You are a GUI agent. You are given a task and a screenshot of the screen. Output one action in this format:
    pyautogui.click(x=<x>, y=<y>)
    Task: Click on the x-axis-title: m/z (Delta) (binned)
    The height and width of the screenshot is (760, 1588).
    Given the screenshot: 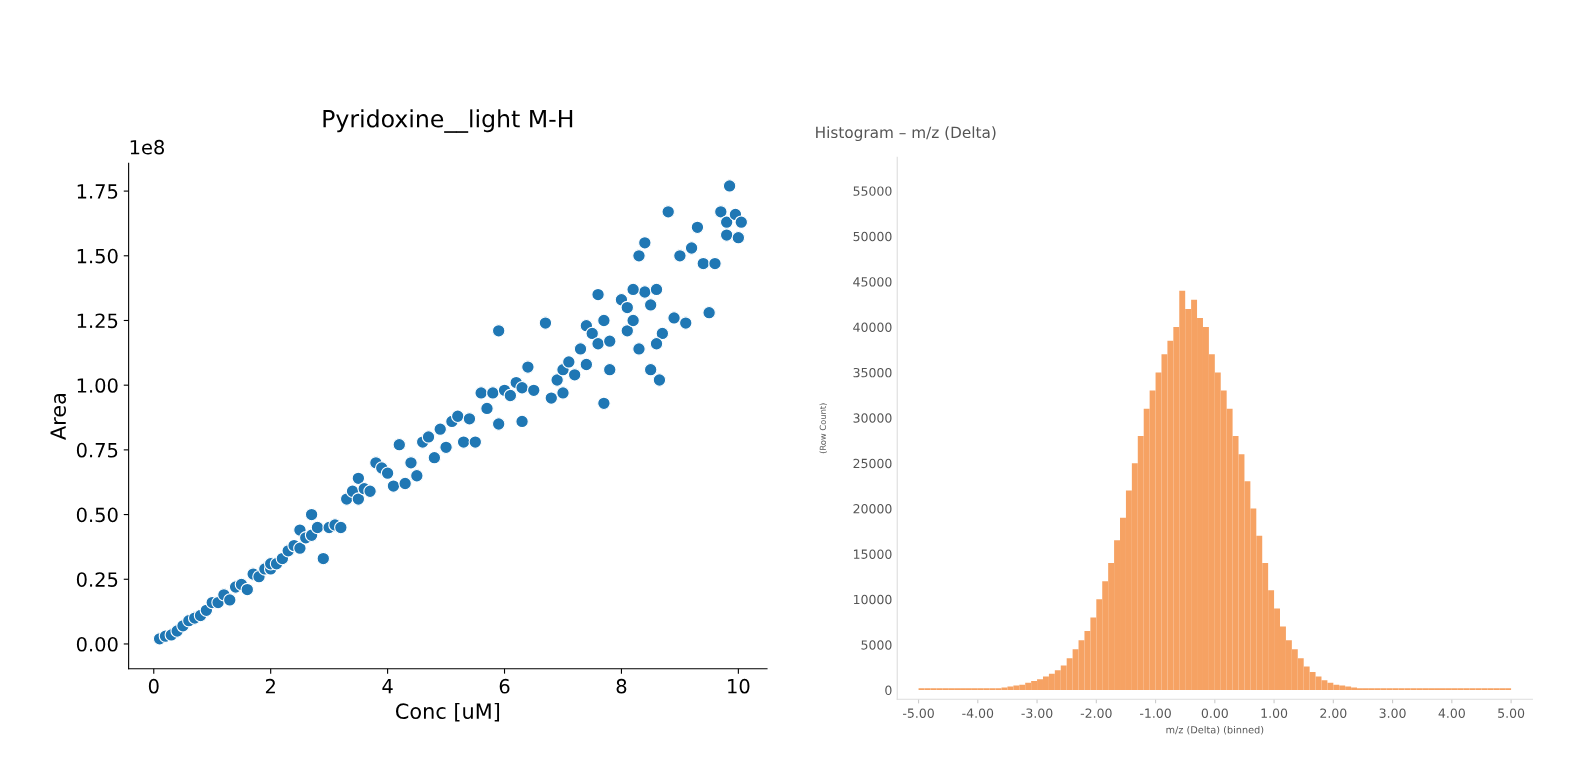 What is the action you would take?
    pyautogui.click(x=1215, y=730)
    